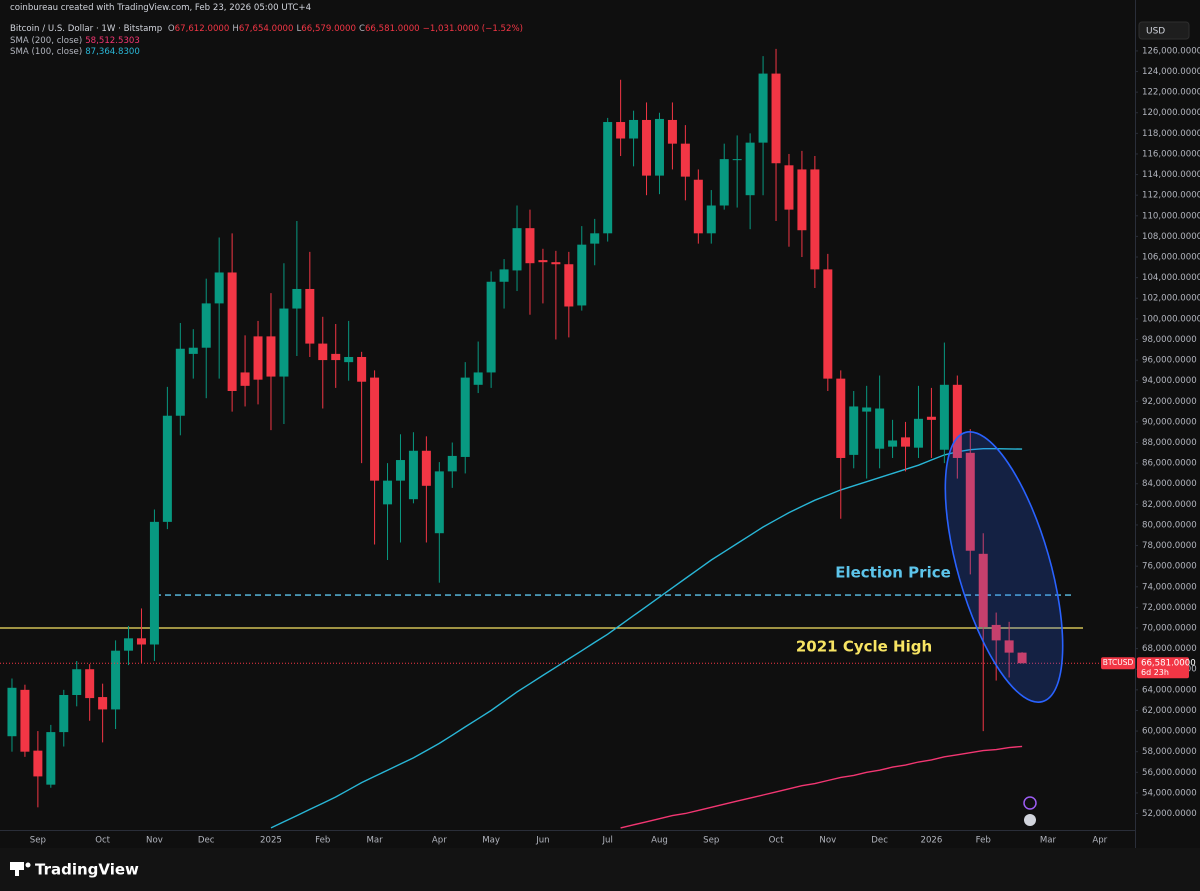  I want to click on y-tick-label: 126,000.0000, so click(1171, 51).